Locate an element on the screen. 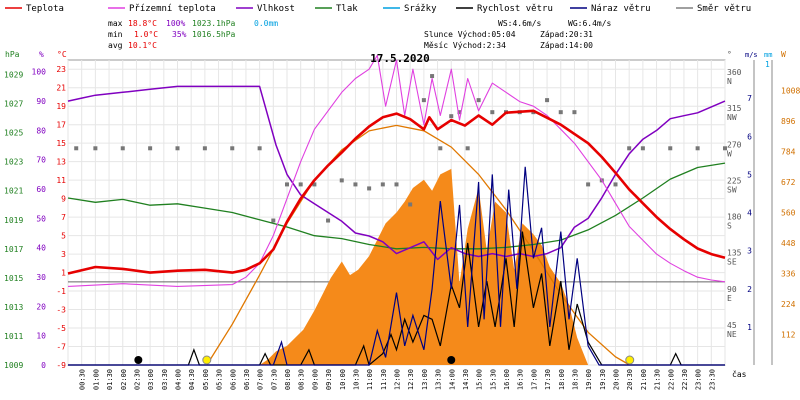 The width and height of the screenshot is (800, 400). time-tick: 18:30 is located at coordinates (575, 379).